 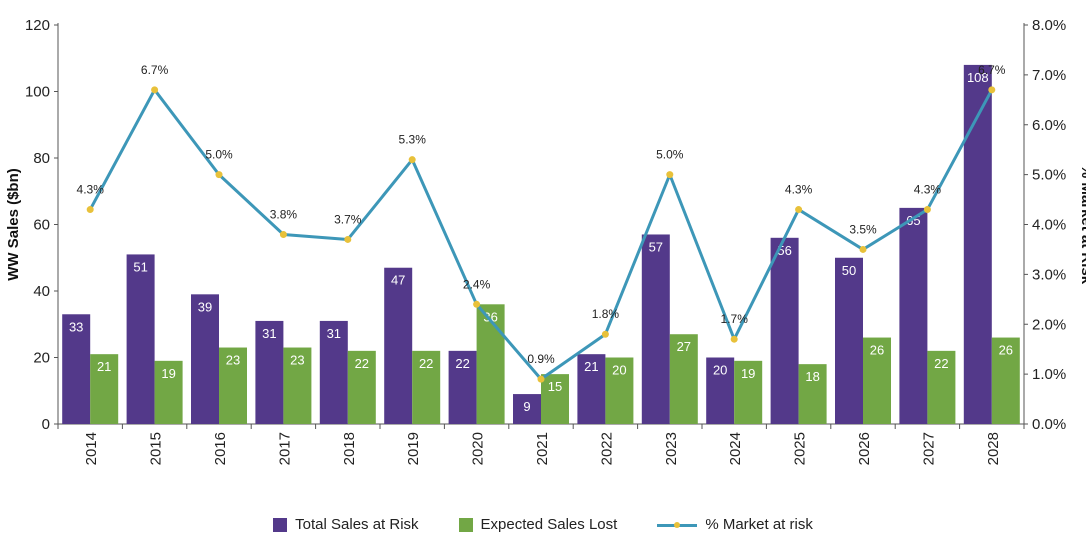 What do you see at coordinates (478, 448) in the screenshot?
I see `x-tick-label: 2020` at bounding box center [478, 448].